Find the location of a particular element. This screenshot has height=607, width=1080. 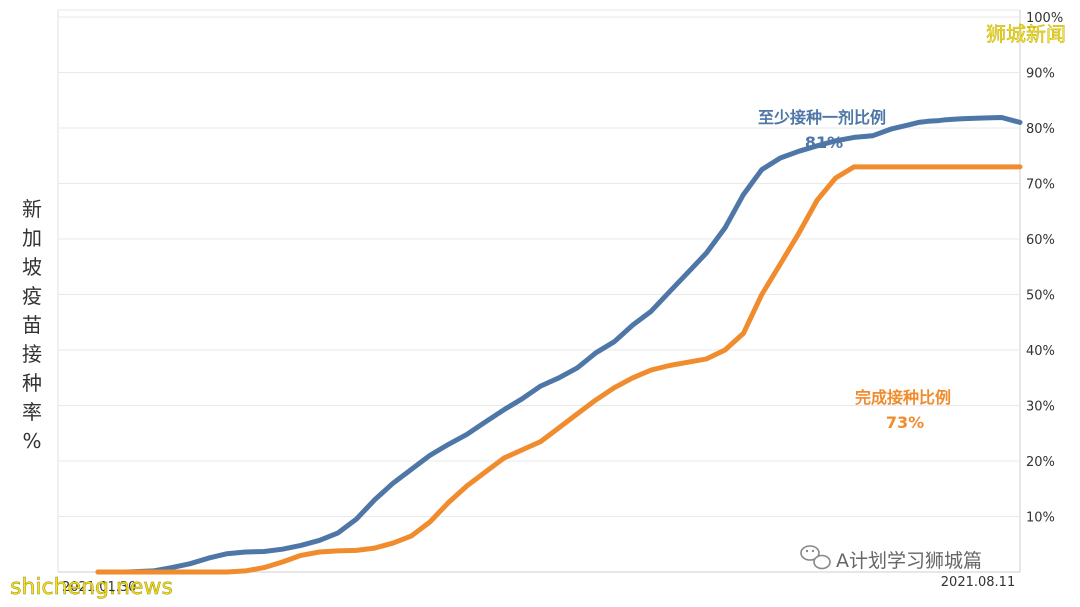

site-watermark: shicheng.news is located at coordinates (91, 587).